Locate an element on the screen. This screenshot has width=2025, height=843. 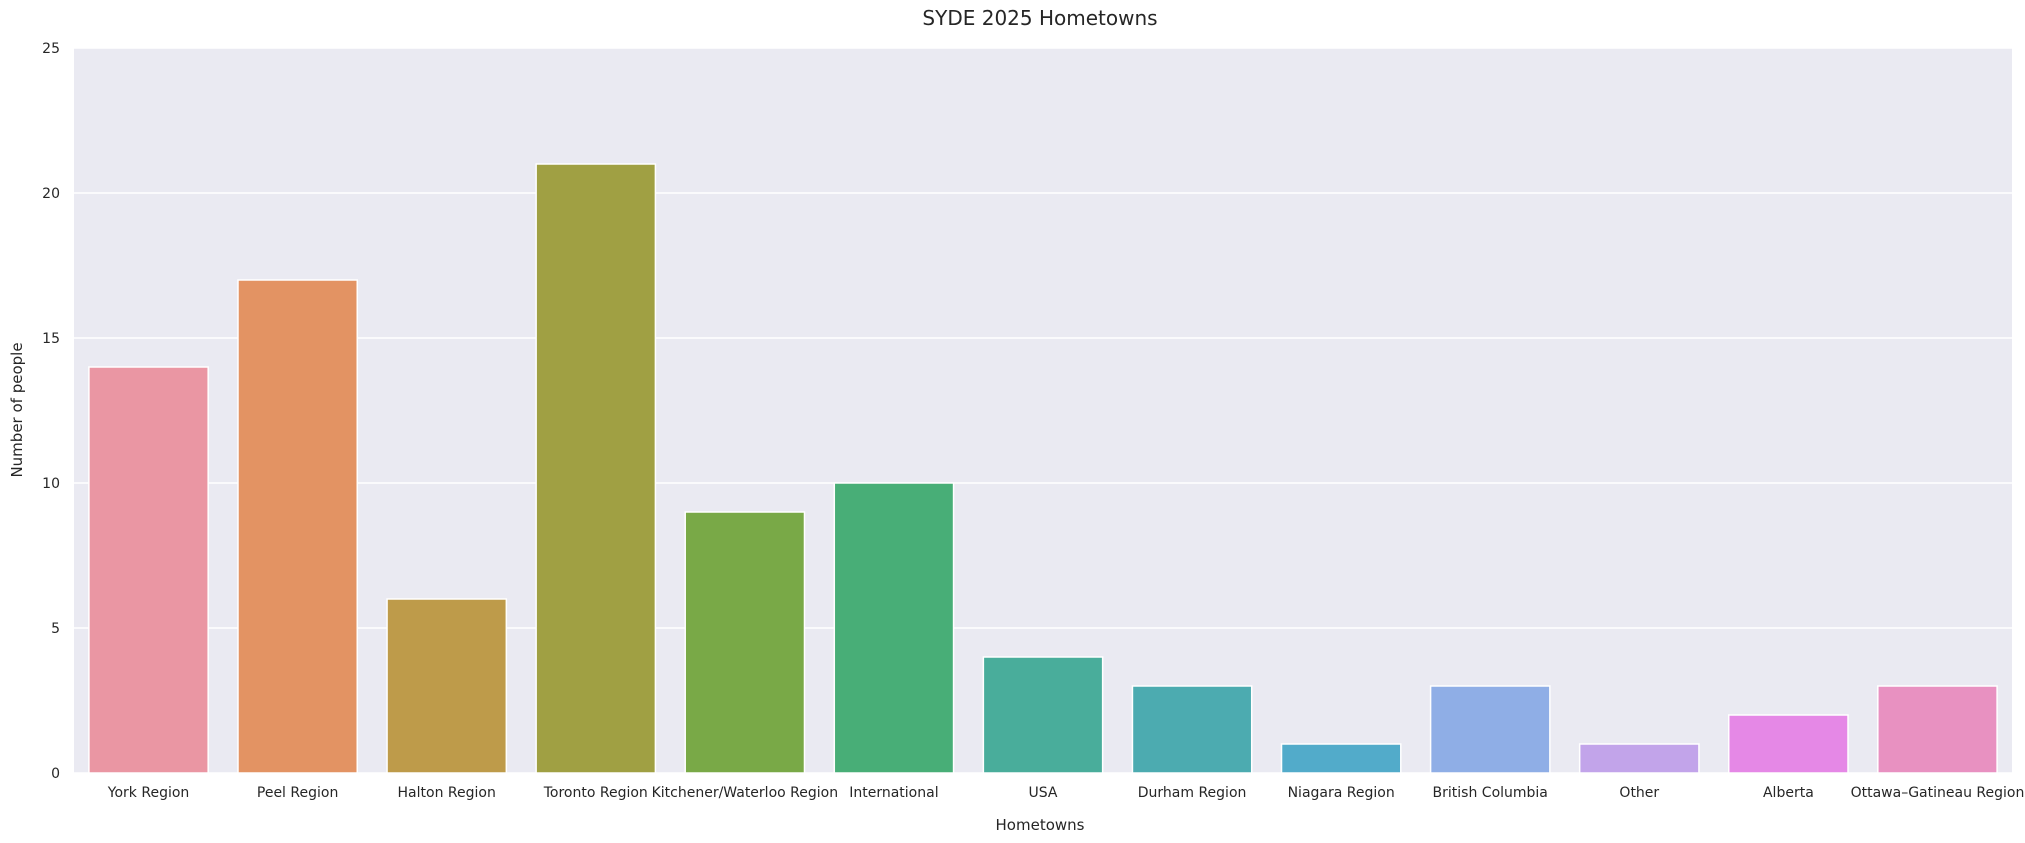
x-tick-label: British Columbia is located at coordinates (1490, 793).